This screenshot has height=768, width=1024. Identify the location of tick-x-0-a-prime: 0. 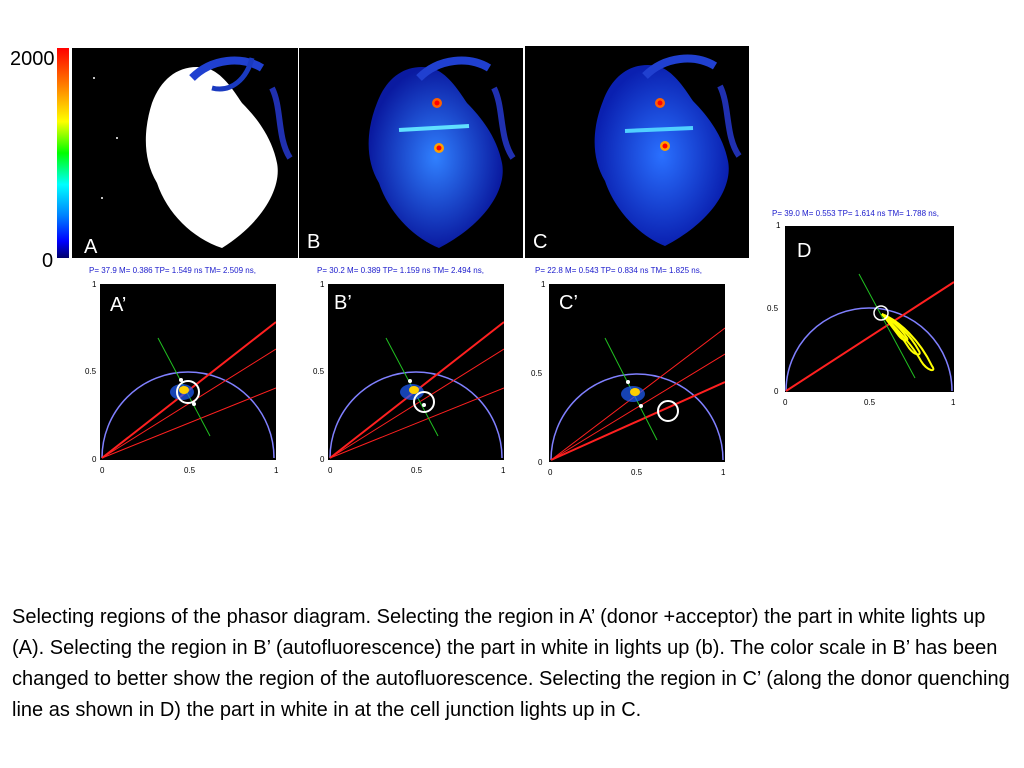
(102, 470).